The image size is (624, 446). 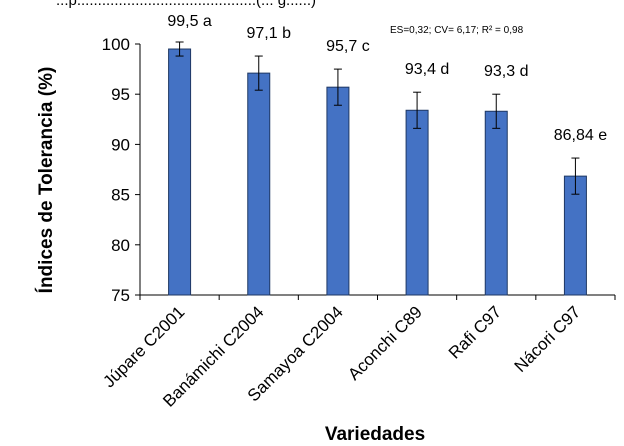 I want to click on x-tick-label: Aconchi C89, so click(x=385, y=343).